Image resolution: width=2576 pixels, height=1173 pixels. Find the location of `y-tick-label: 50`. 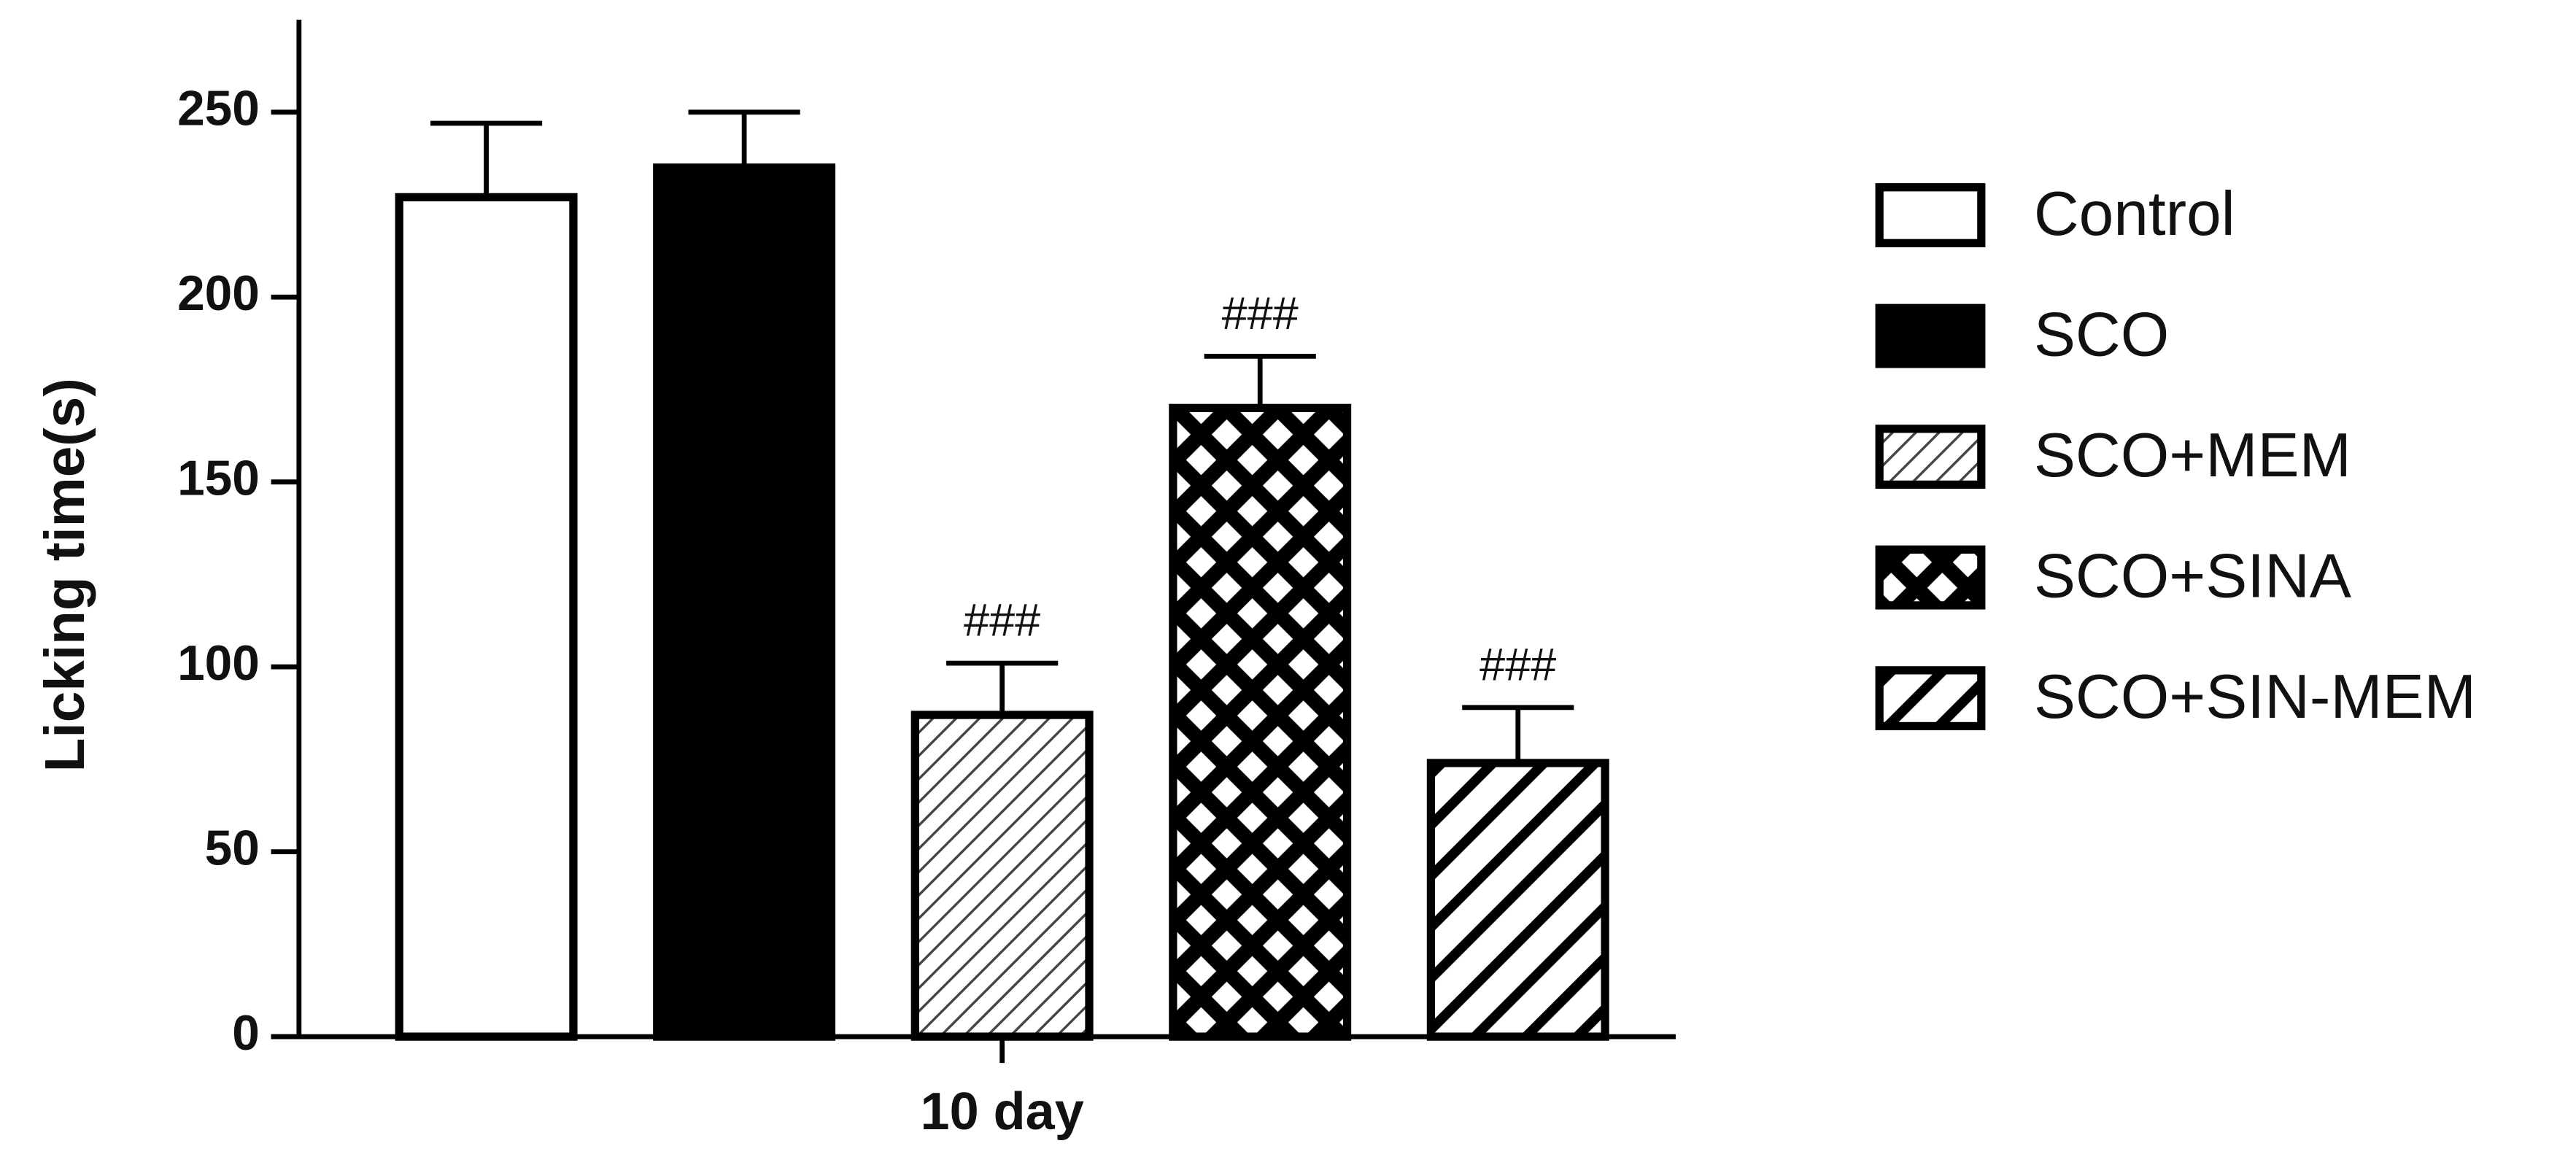

y-tick-label: 50 is located at coordinates (232, 848).